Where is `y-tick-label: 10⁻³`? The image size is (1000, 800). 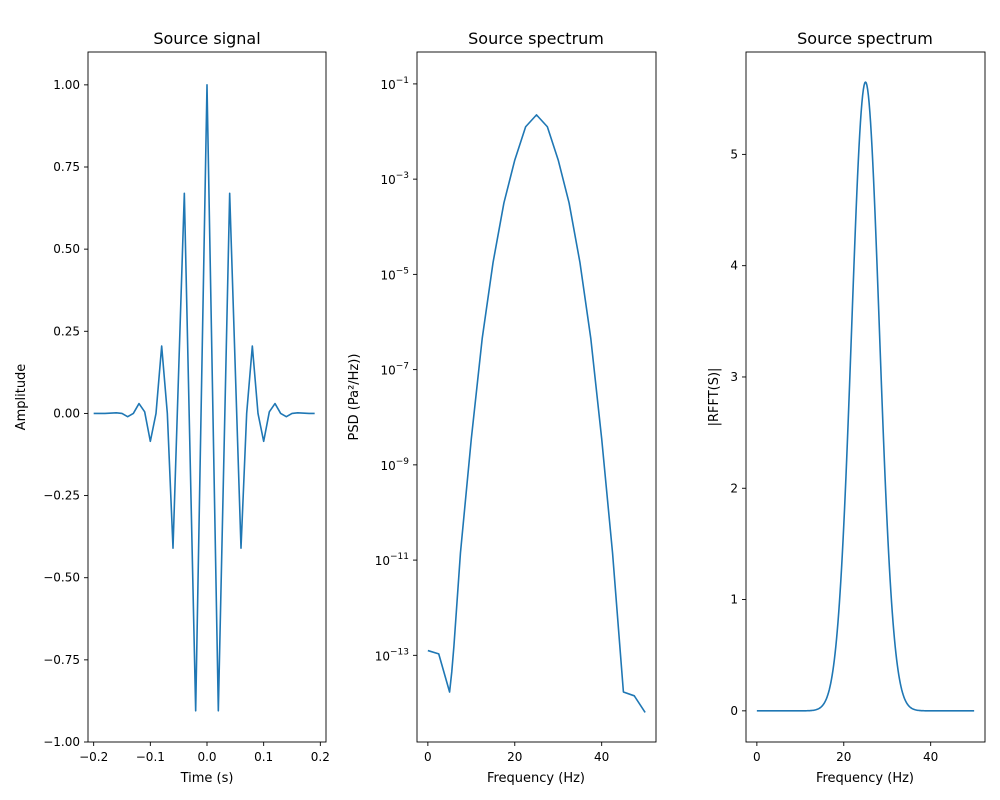
y-tick-label: 10⁻³ is located at coordinates (394, 179).